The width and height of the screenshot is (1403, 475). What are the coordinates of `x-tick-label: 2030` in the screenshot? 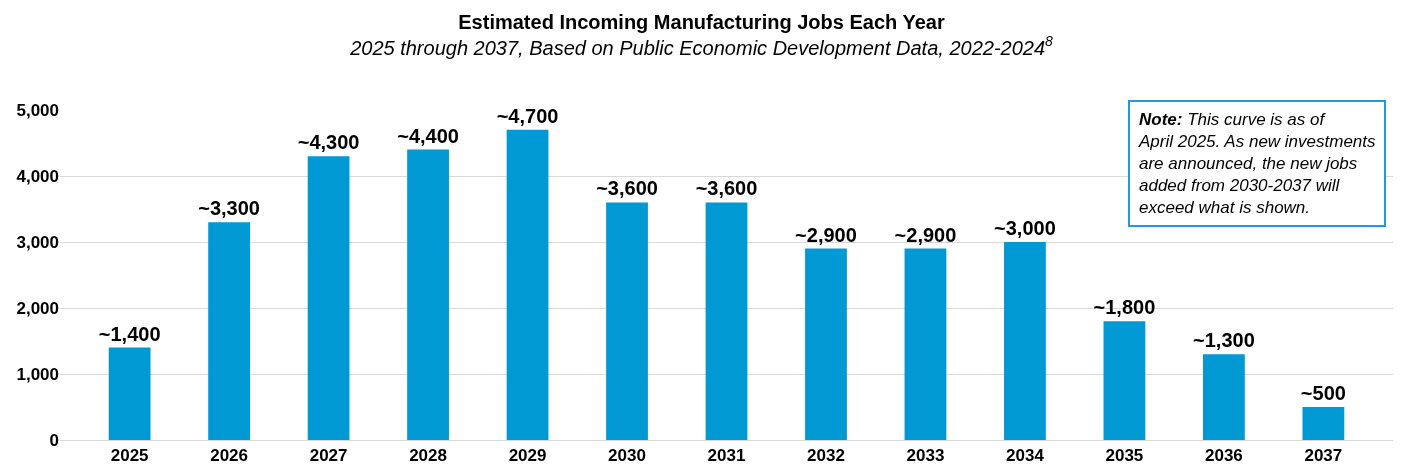 It's located at (627, 456).